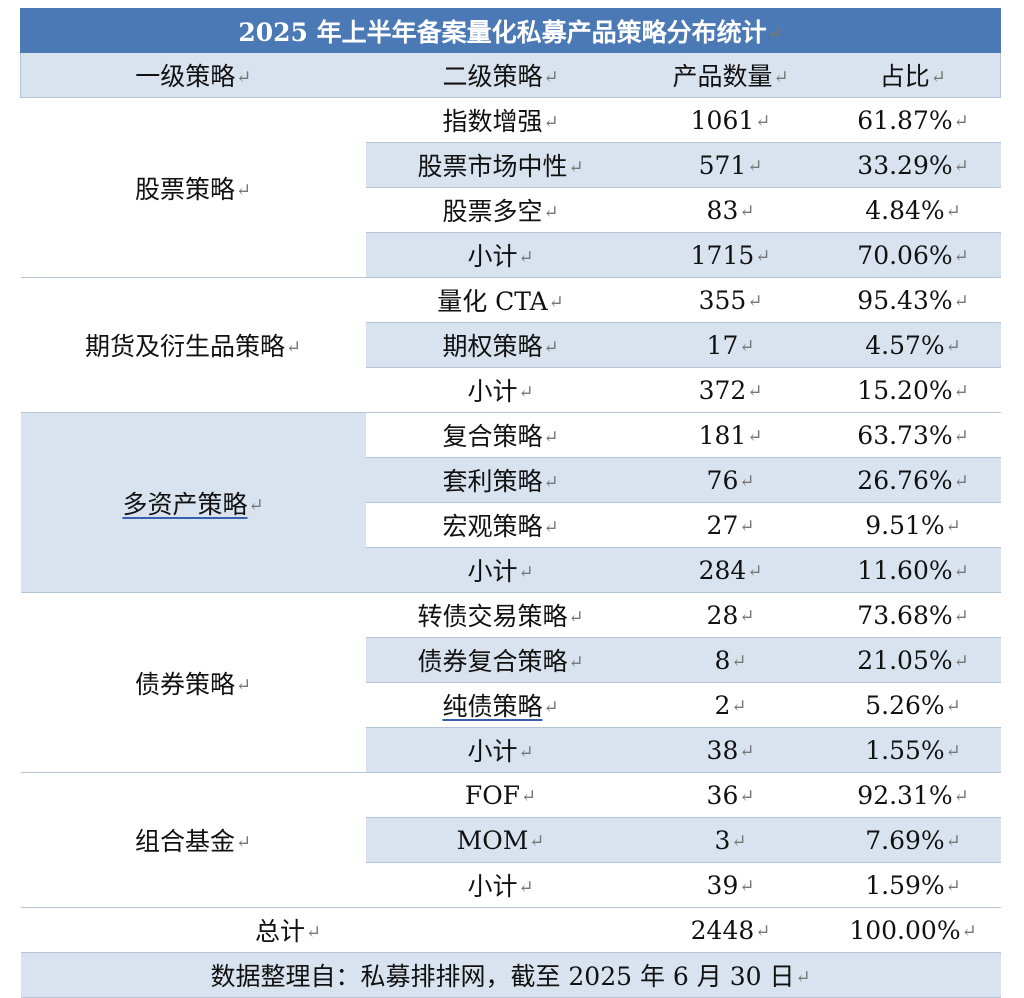 This screenshot has height=998, width=1024. What do you see at coordinates (730, 75) in the screenshot?
I see `header-count: 产品数量↵` at bounding box center [730, 75].